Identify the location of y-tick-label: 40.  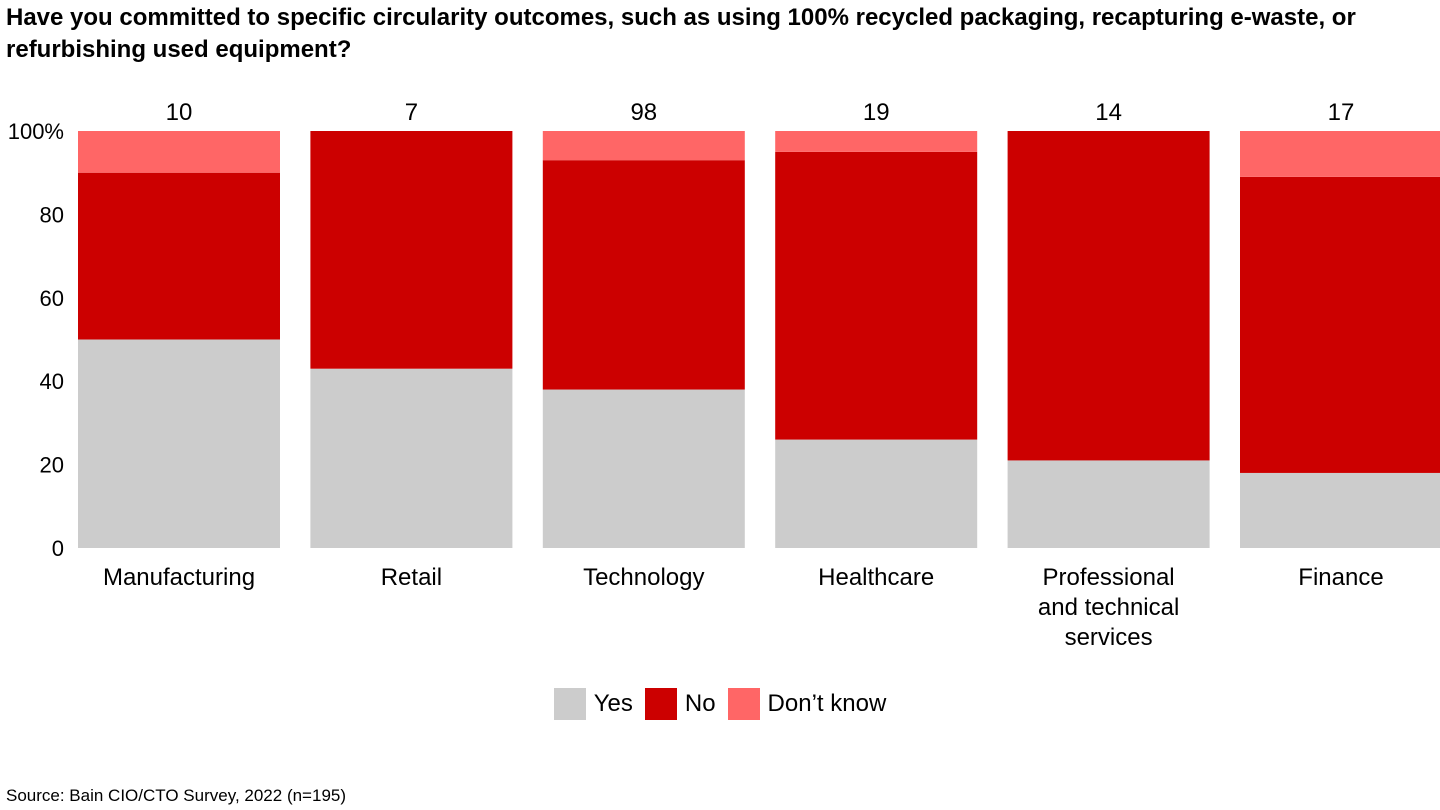
(52, 381).